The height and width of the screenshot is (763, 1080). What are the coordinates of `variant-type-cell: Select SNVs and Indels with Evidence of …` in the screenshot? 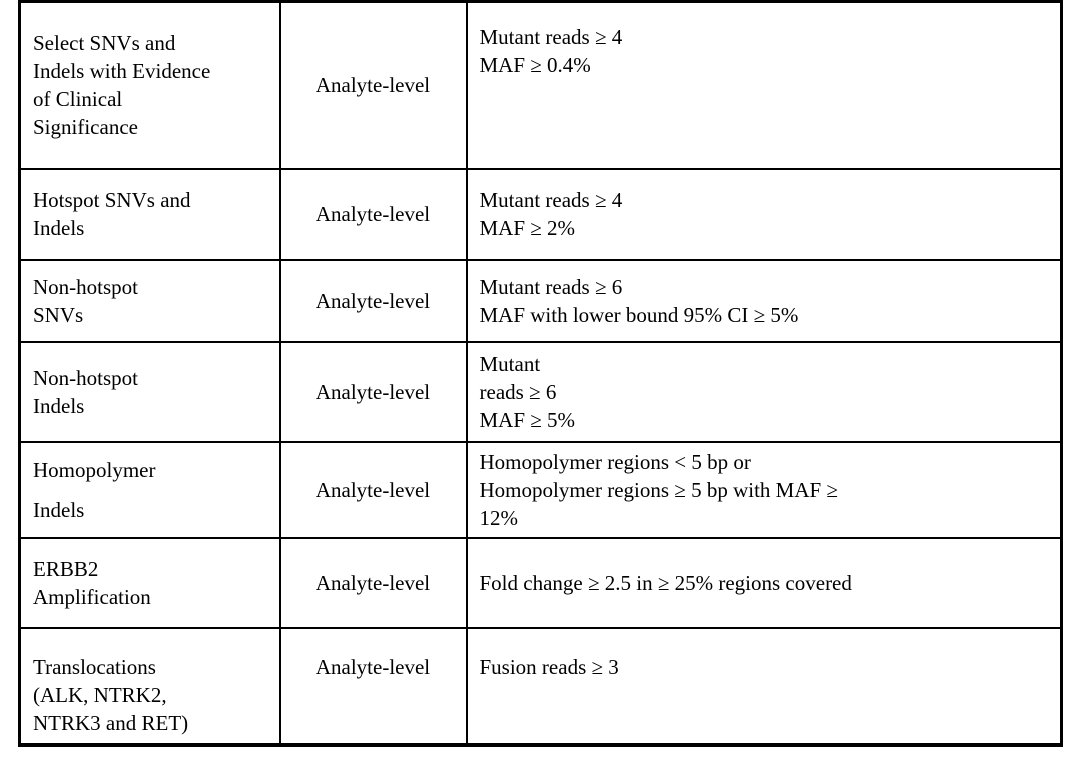 It's located at (149, 85).